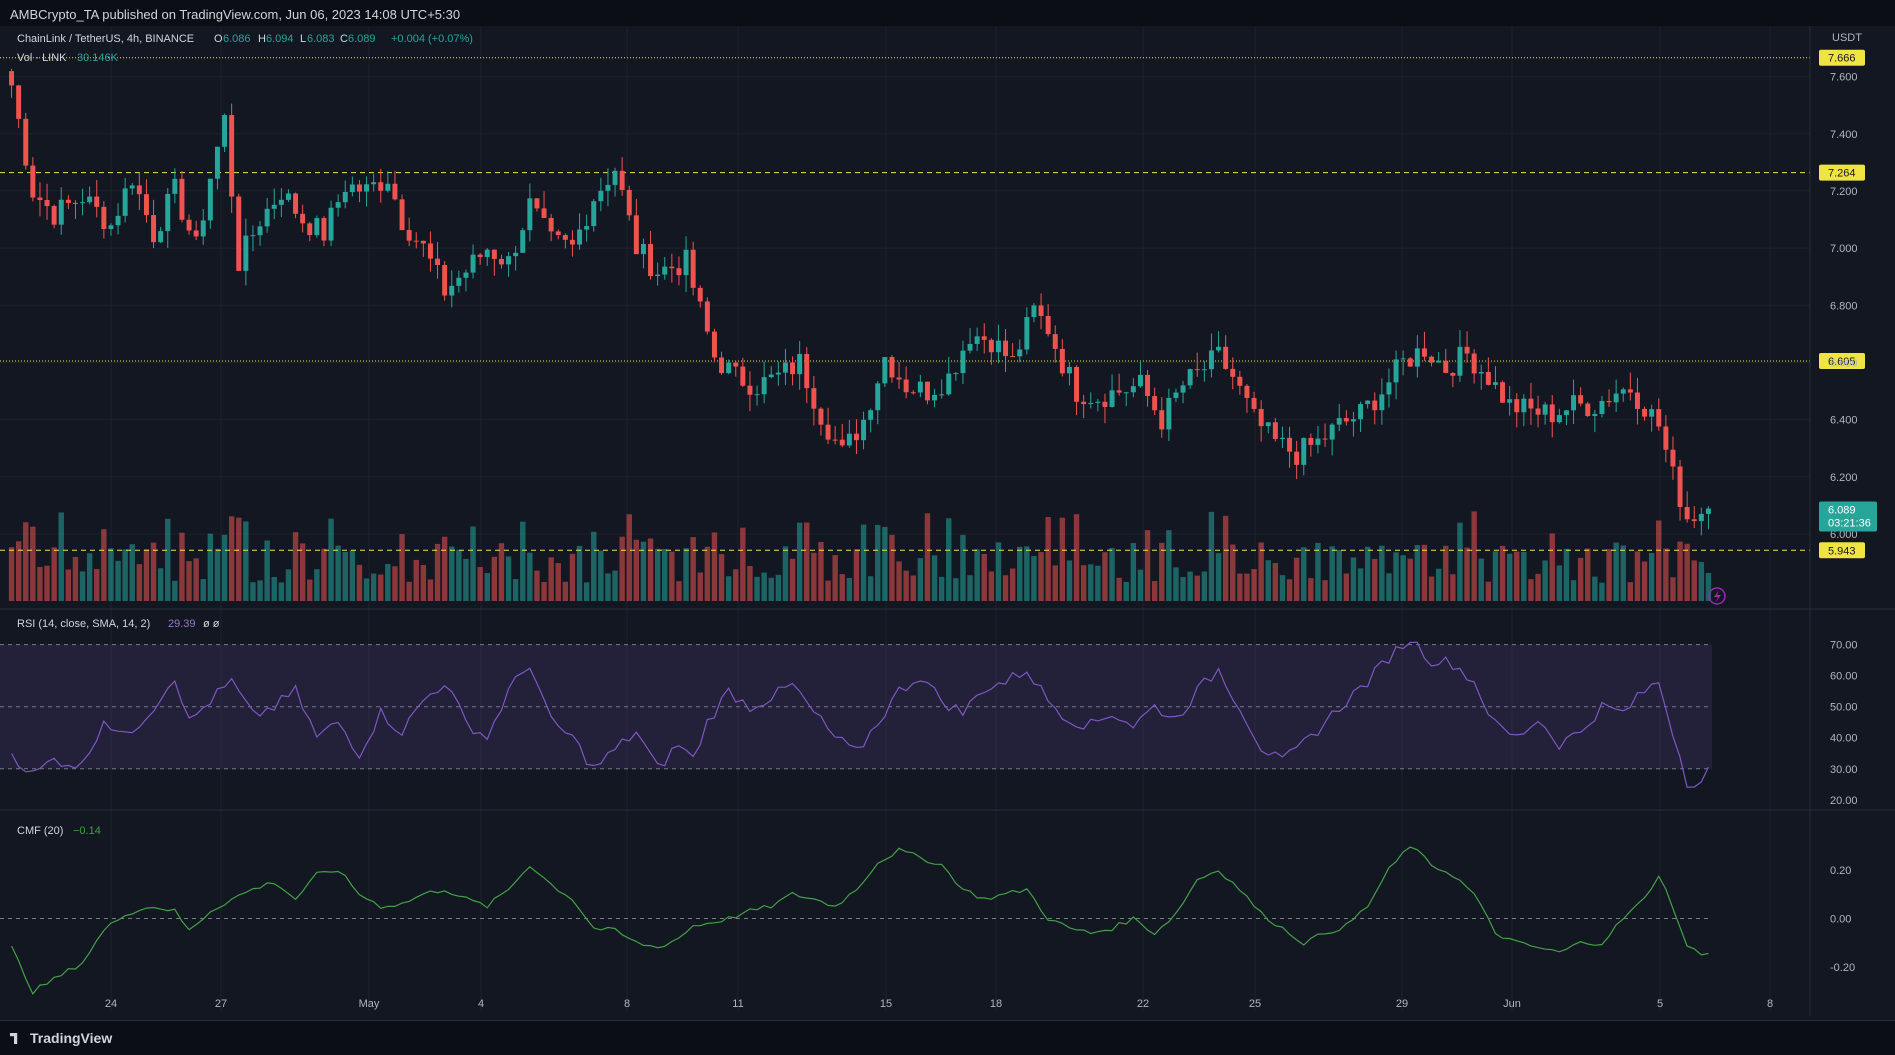 The width and height of the screenshot is (1895, 1055). Describe the element at coordinates (860, 714) in the screenshot. I see `rsi-line` at that location.